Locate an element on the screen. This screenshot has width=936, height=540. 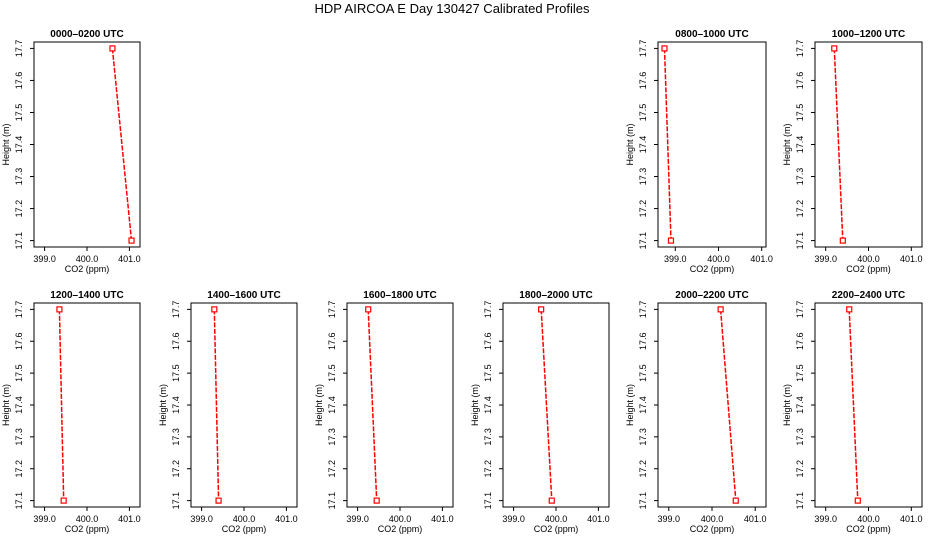
panel-title: 2200–2400 UTC is located at coordinates (868, 295).